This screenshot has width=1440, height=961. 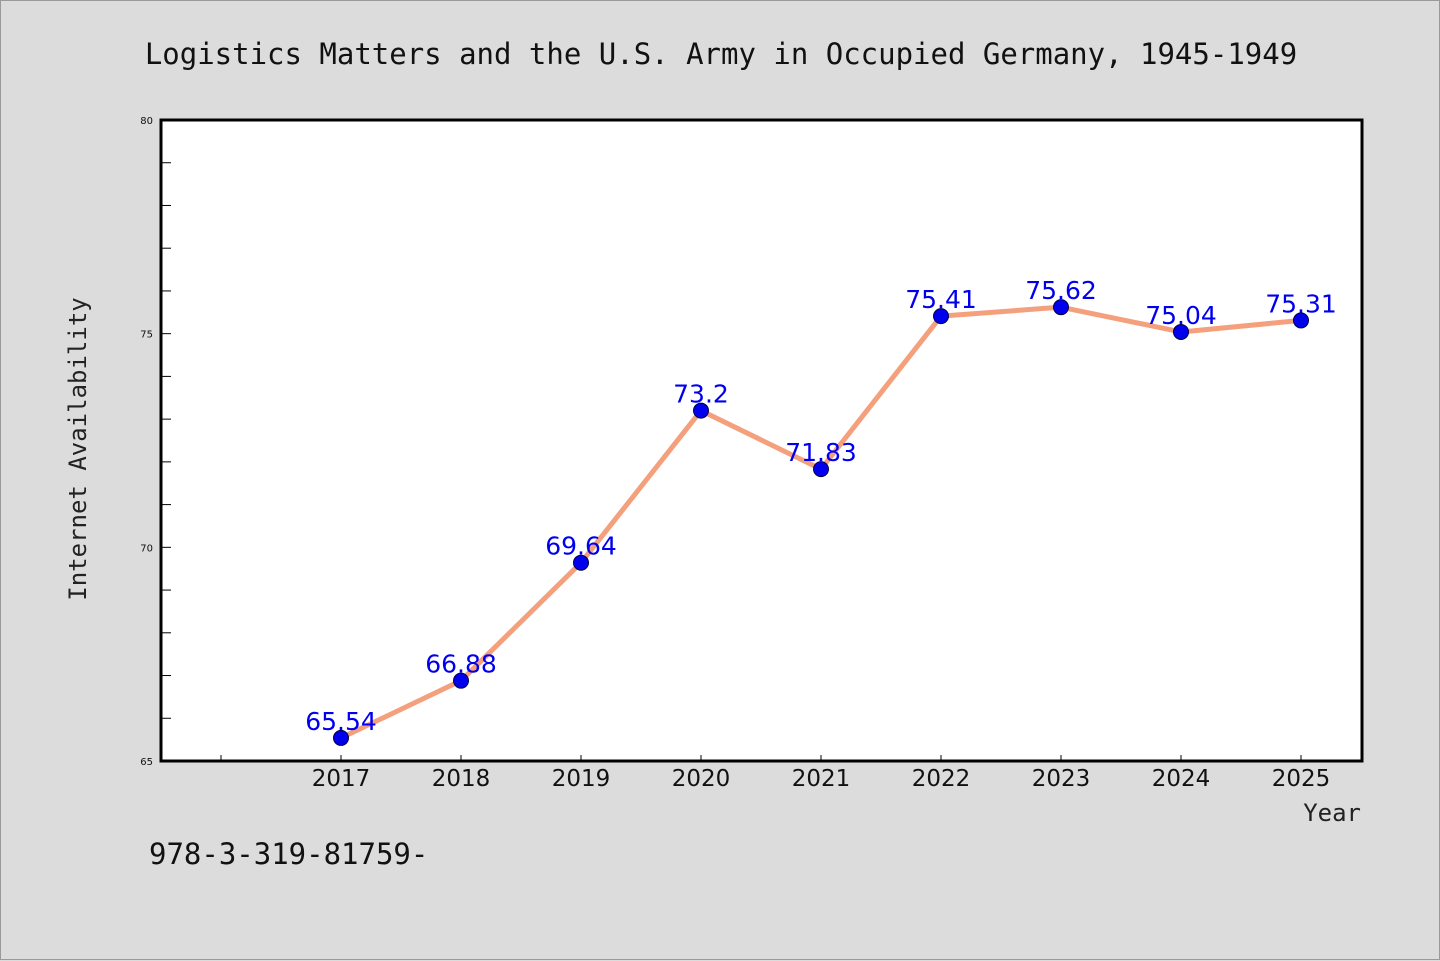 What do you see at coordinates (461, 664) in the screenshot?
I see `data-label: 66.88` at bounding box center [461, 664].